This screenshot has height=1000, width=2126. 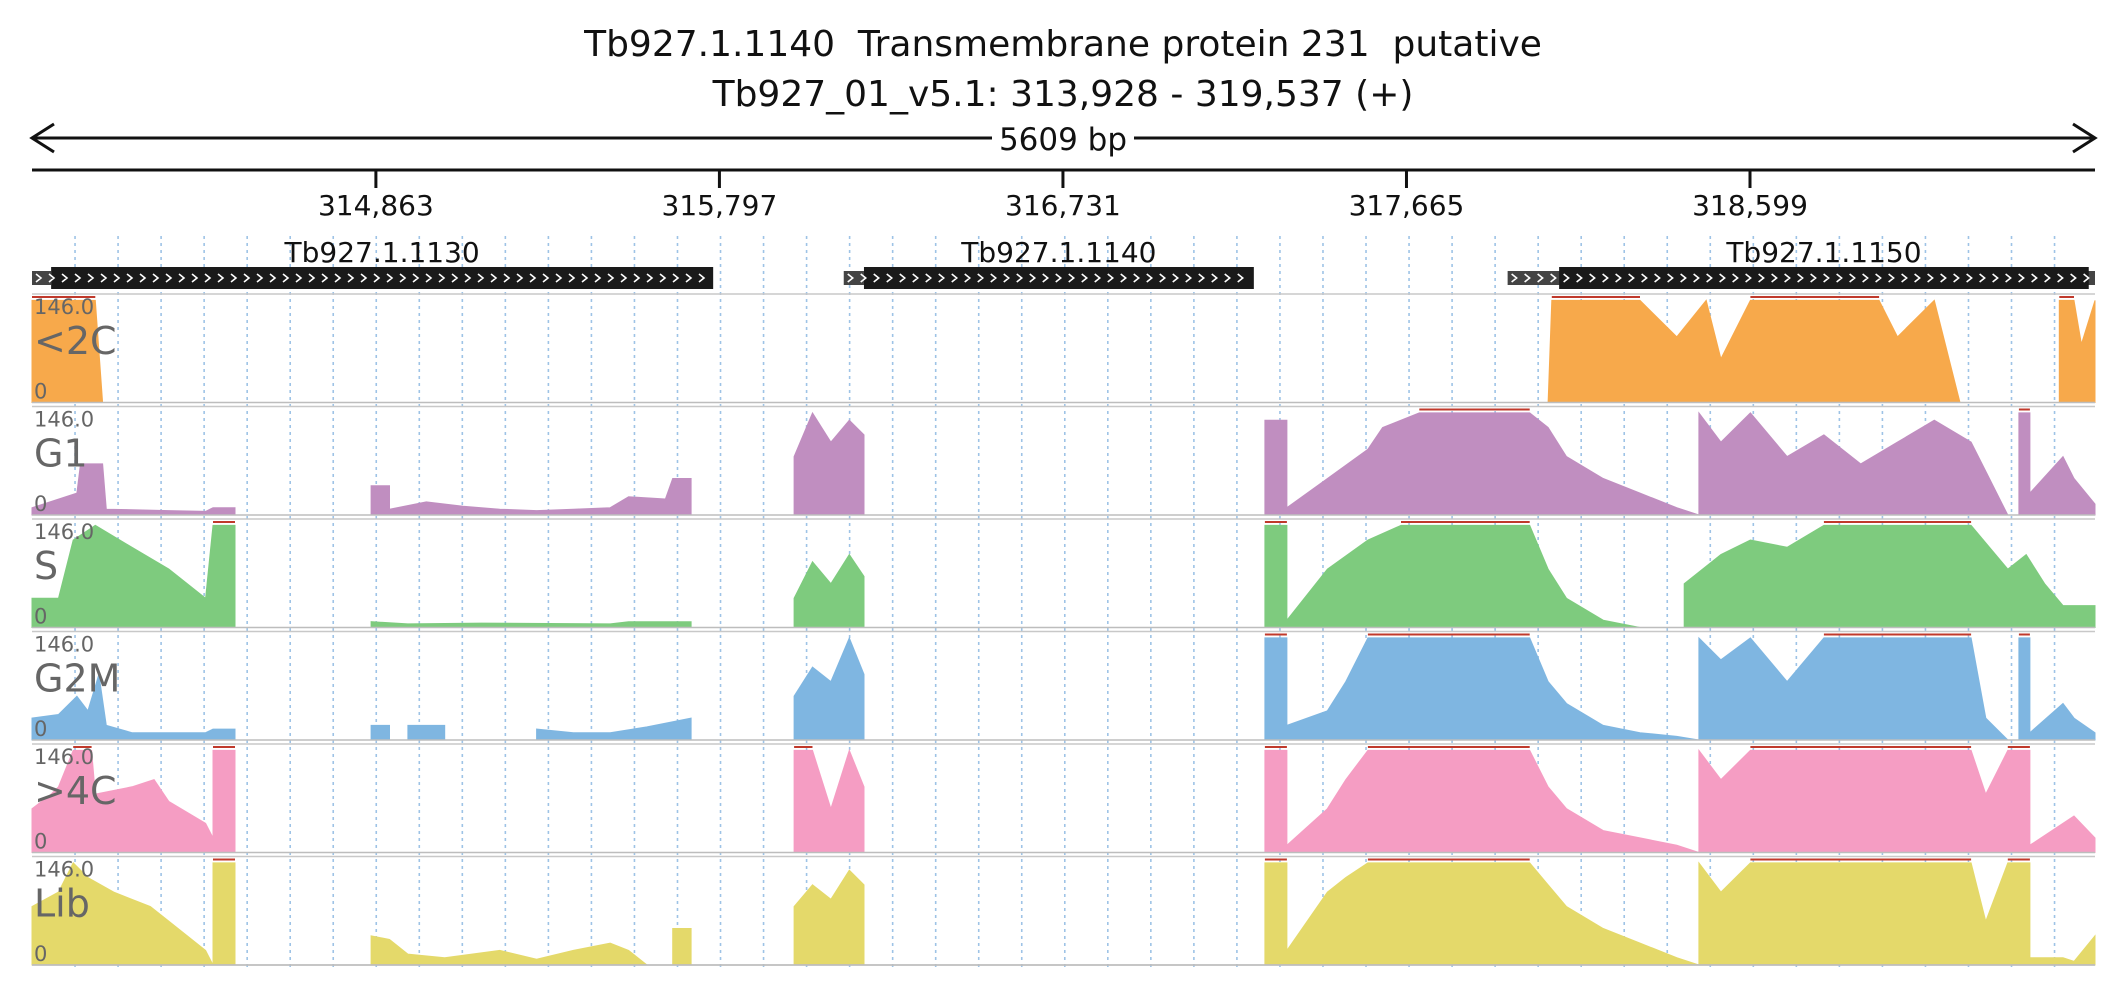 I want to click on track-name: S, so click(x=46, y=566).